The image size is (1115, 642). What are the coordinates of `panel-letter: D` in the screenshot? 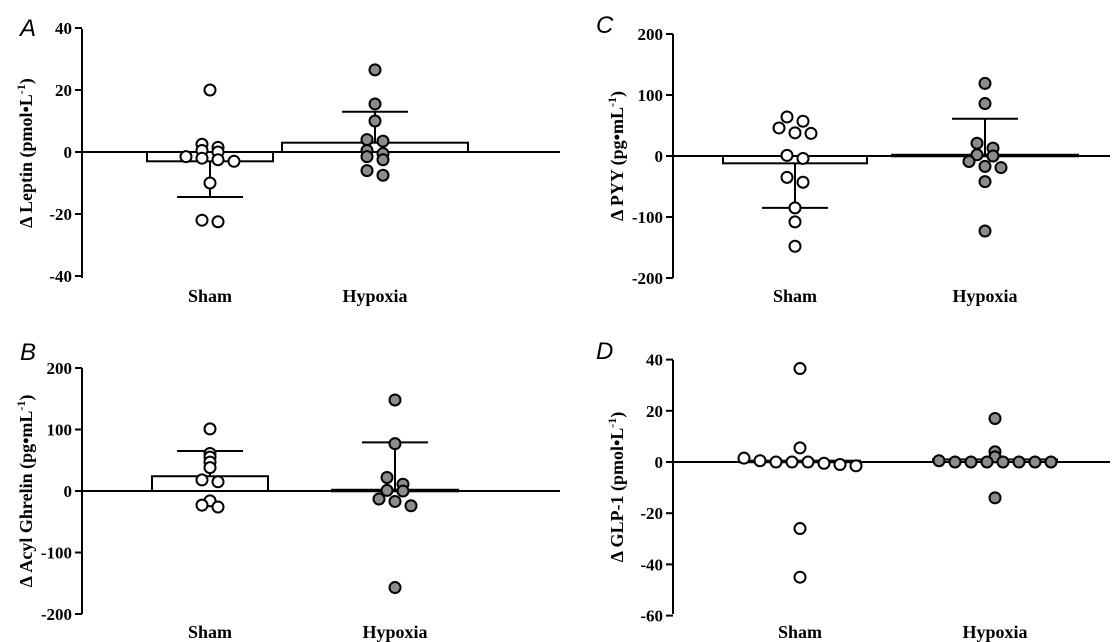 It's located at (604, 351).